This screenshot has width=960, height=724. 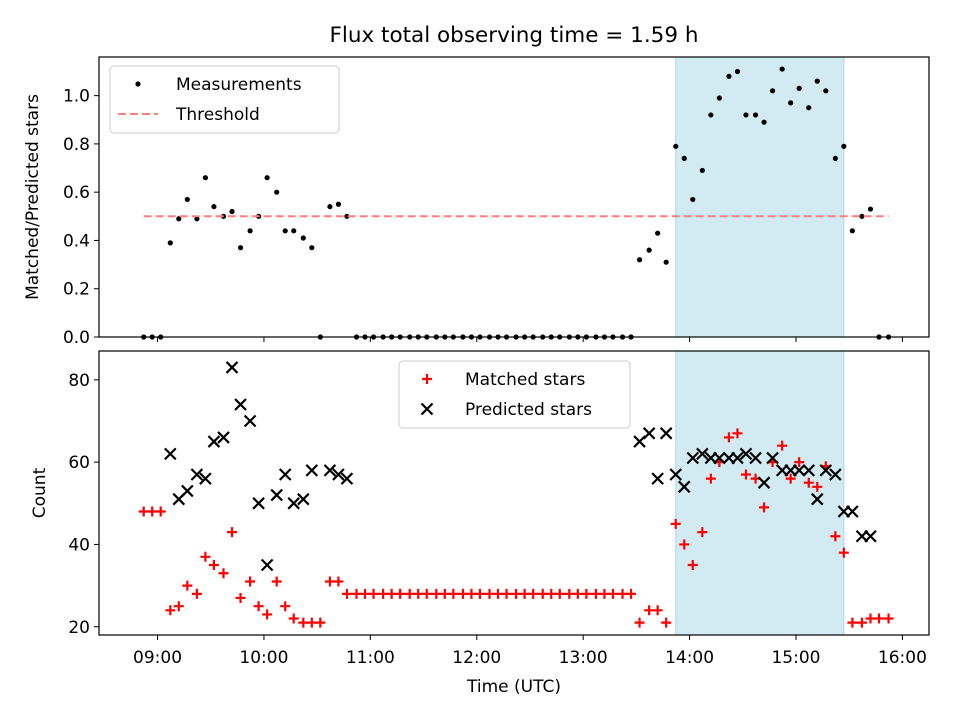 I want to click on x-tick-label: 10:00, so click(x=263, y=658).